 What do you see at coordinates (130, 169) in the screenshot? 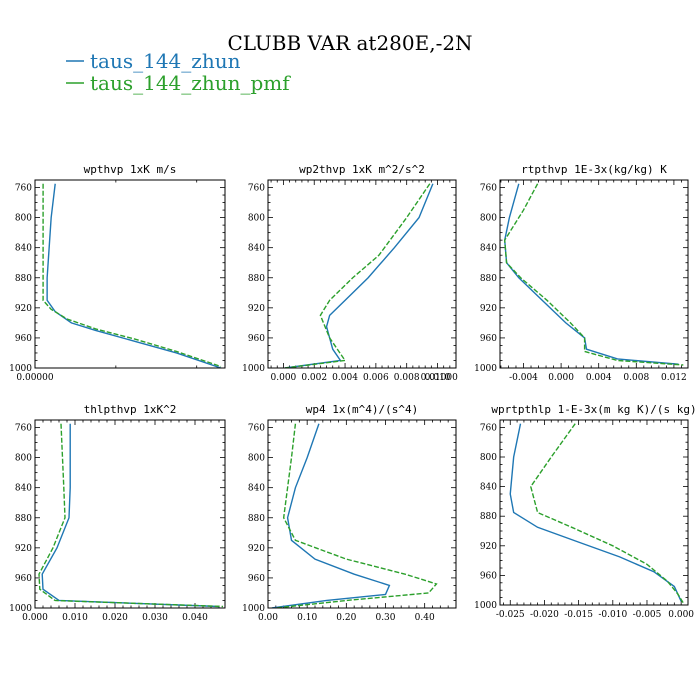
I see `panel-title: wpthvp 1xK m/s` at bounding box center [130, 169].